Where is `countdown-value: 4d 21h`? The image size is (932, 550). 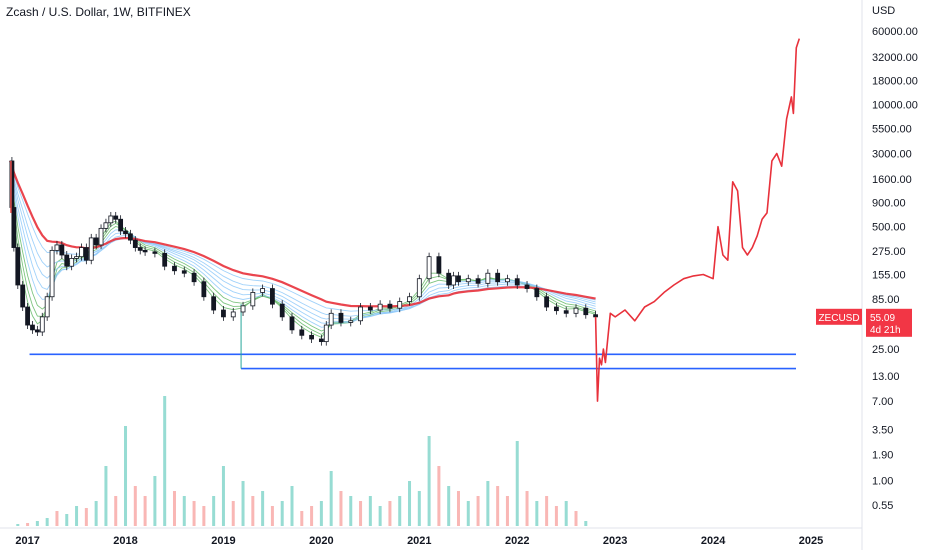 countdown-value: 4d 21h is located at coordinates (885, 330).